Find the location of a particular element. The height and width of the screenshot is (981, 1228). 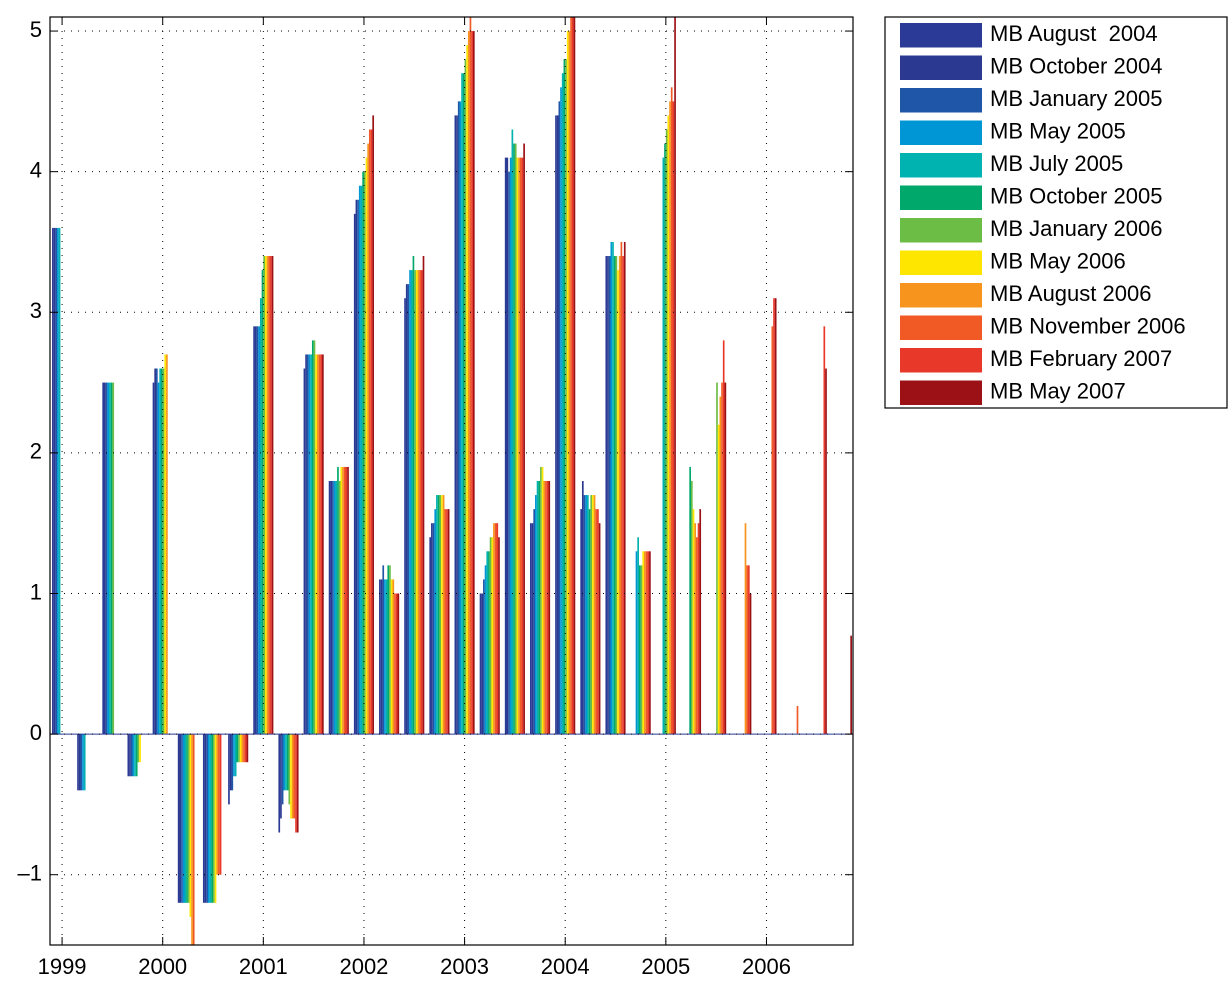

legend-label: MB October 2004 is located at coordinates (1076, 66).